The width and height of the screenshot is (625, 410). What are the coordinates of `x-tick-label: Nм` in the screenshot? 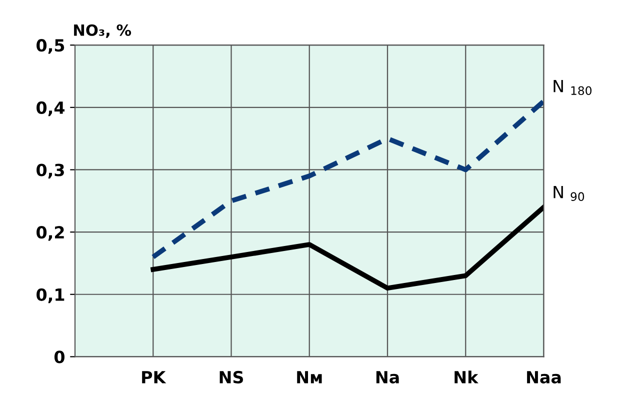 It's located at (309, 377).